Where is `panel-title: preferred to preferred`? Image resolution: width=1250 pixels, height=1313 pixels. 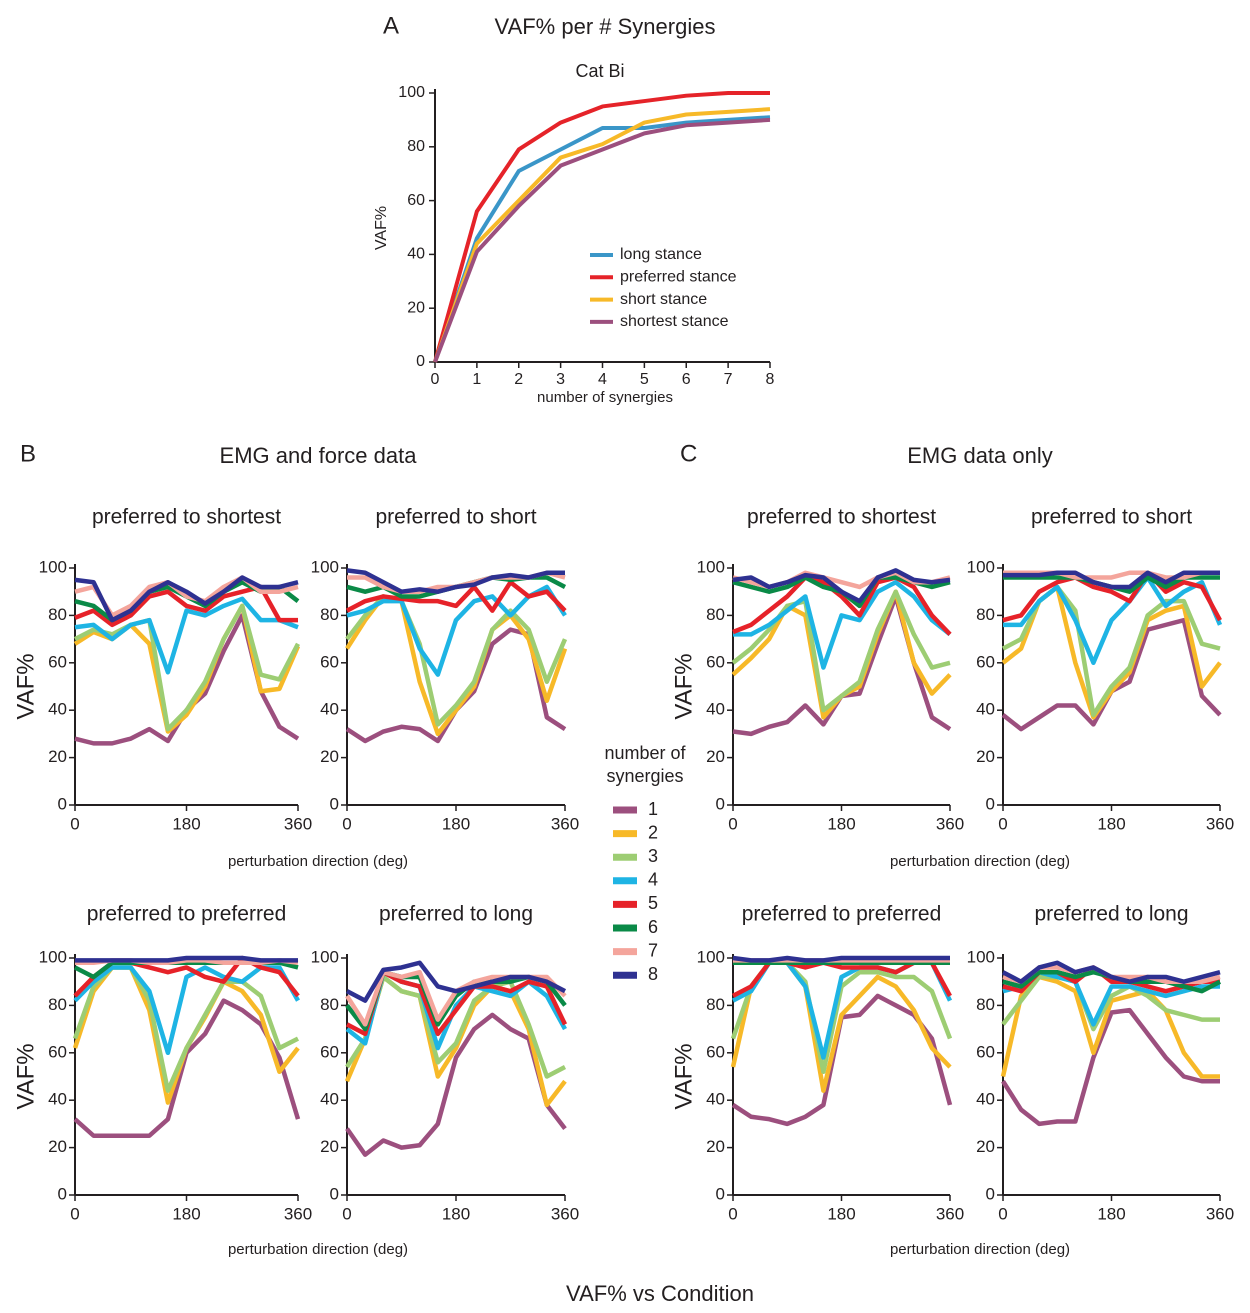
panel-title: preferred to preferred is located at coordinates (187, 914).